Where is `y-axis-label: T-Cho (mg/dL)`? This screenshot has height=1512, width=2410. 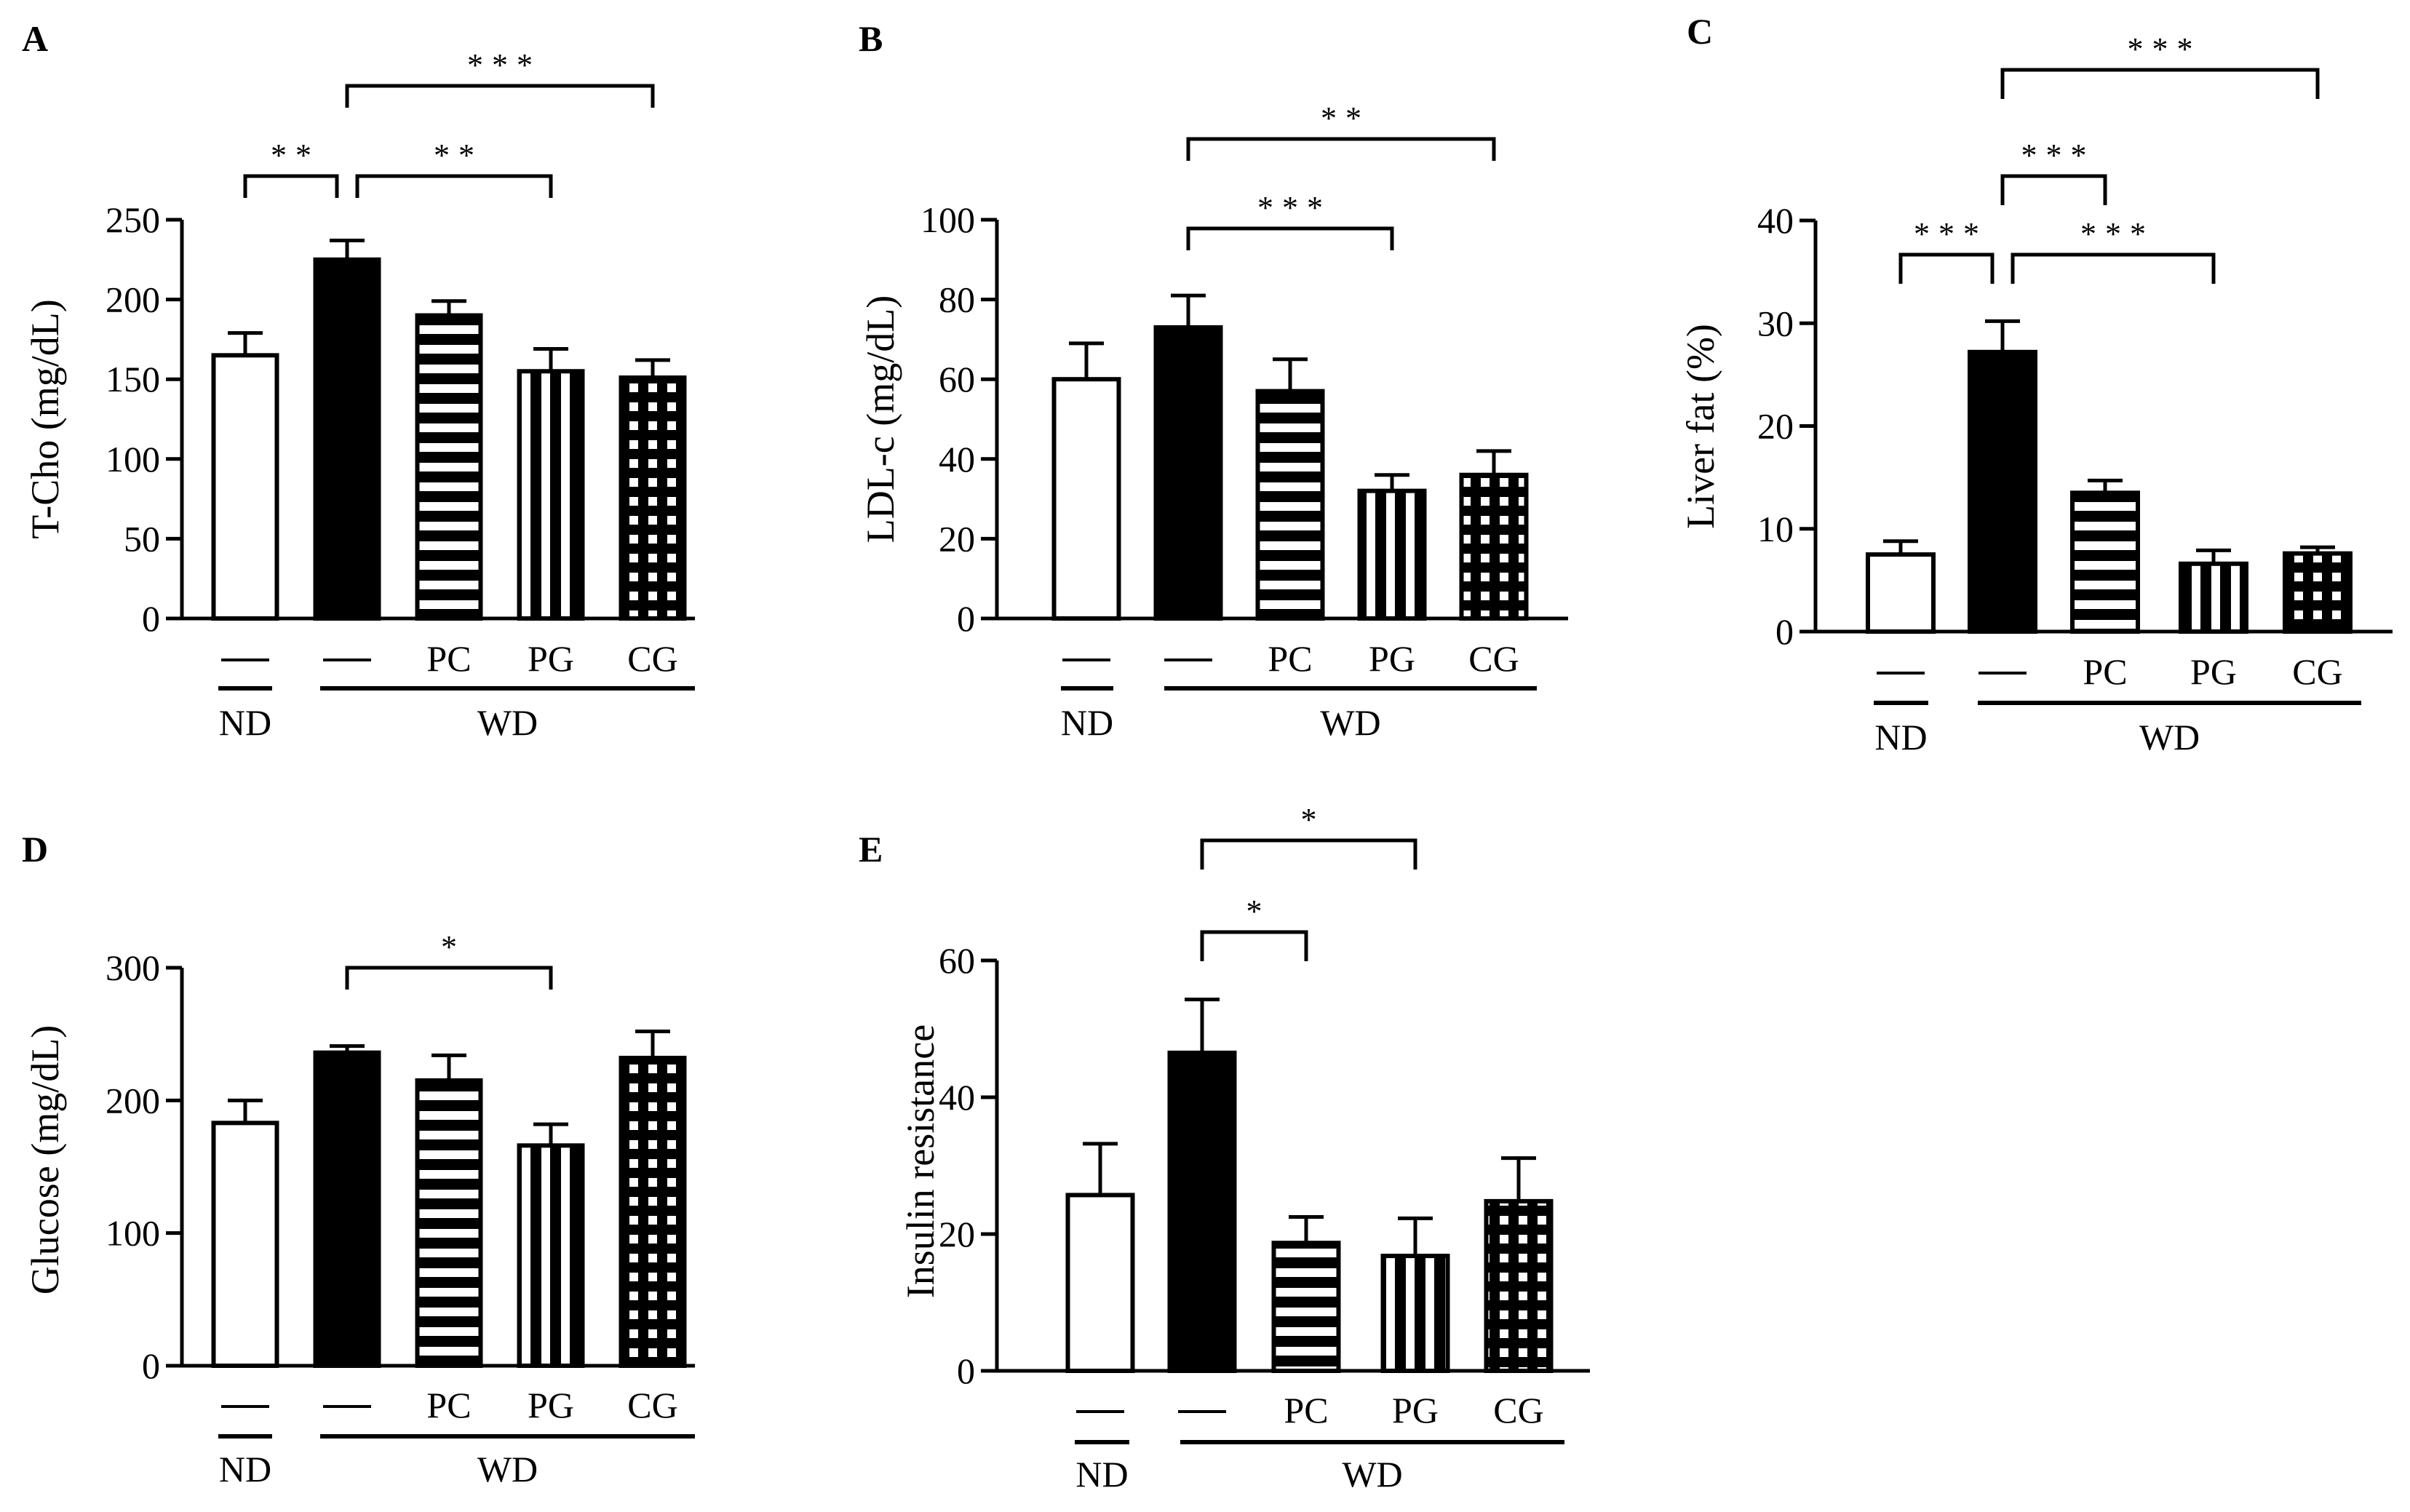 y-axis-label: T-Cho (mg/dL) is located at coordinates (45, 419).